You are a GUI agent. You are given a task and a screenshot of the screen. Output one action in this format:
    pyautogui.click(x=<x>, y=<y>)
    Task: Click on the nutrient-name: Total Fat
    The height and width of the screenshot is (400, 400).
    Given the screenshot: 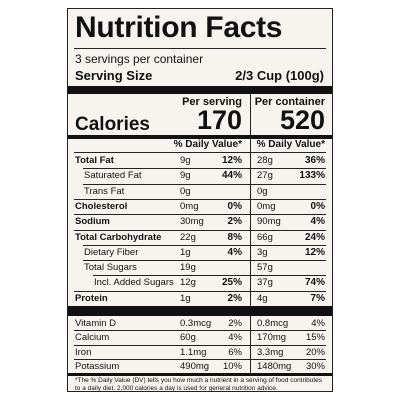 What is the action you would take?
    pyautogui.click(x=94, y=160)
    